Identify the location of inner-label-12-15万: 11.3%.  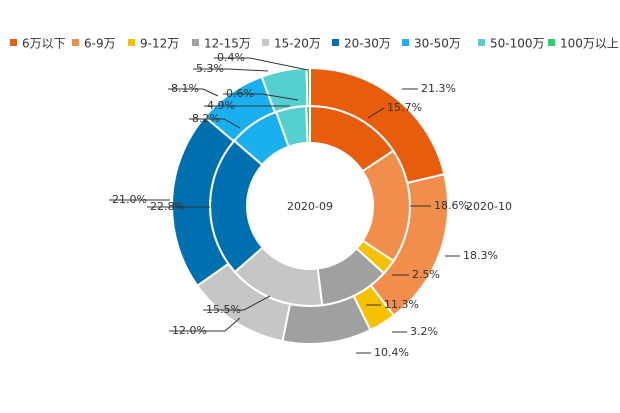
(392, 304).